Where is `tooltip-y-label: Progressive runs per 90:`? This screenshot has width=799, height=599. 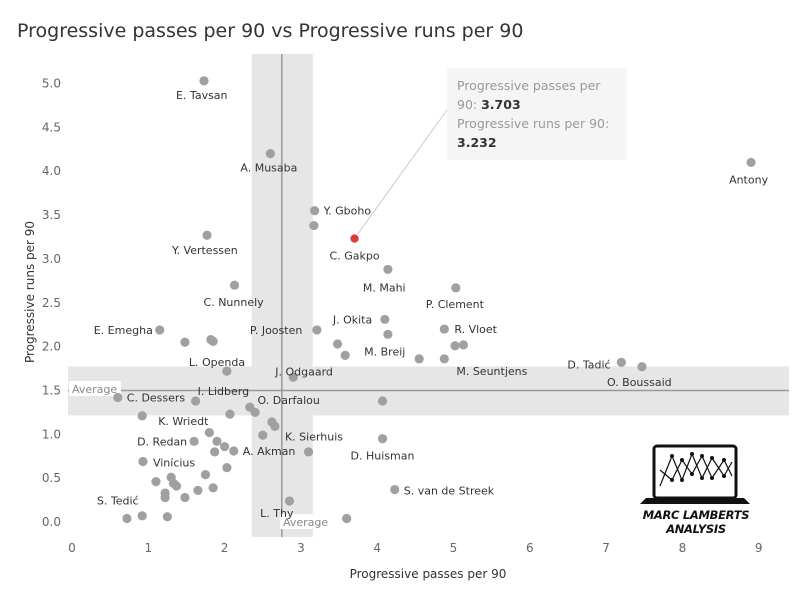
tooltip-y-label: Progressive runs per 90: is located at coordinates (533, 123).